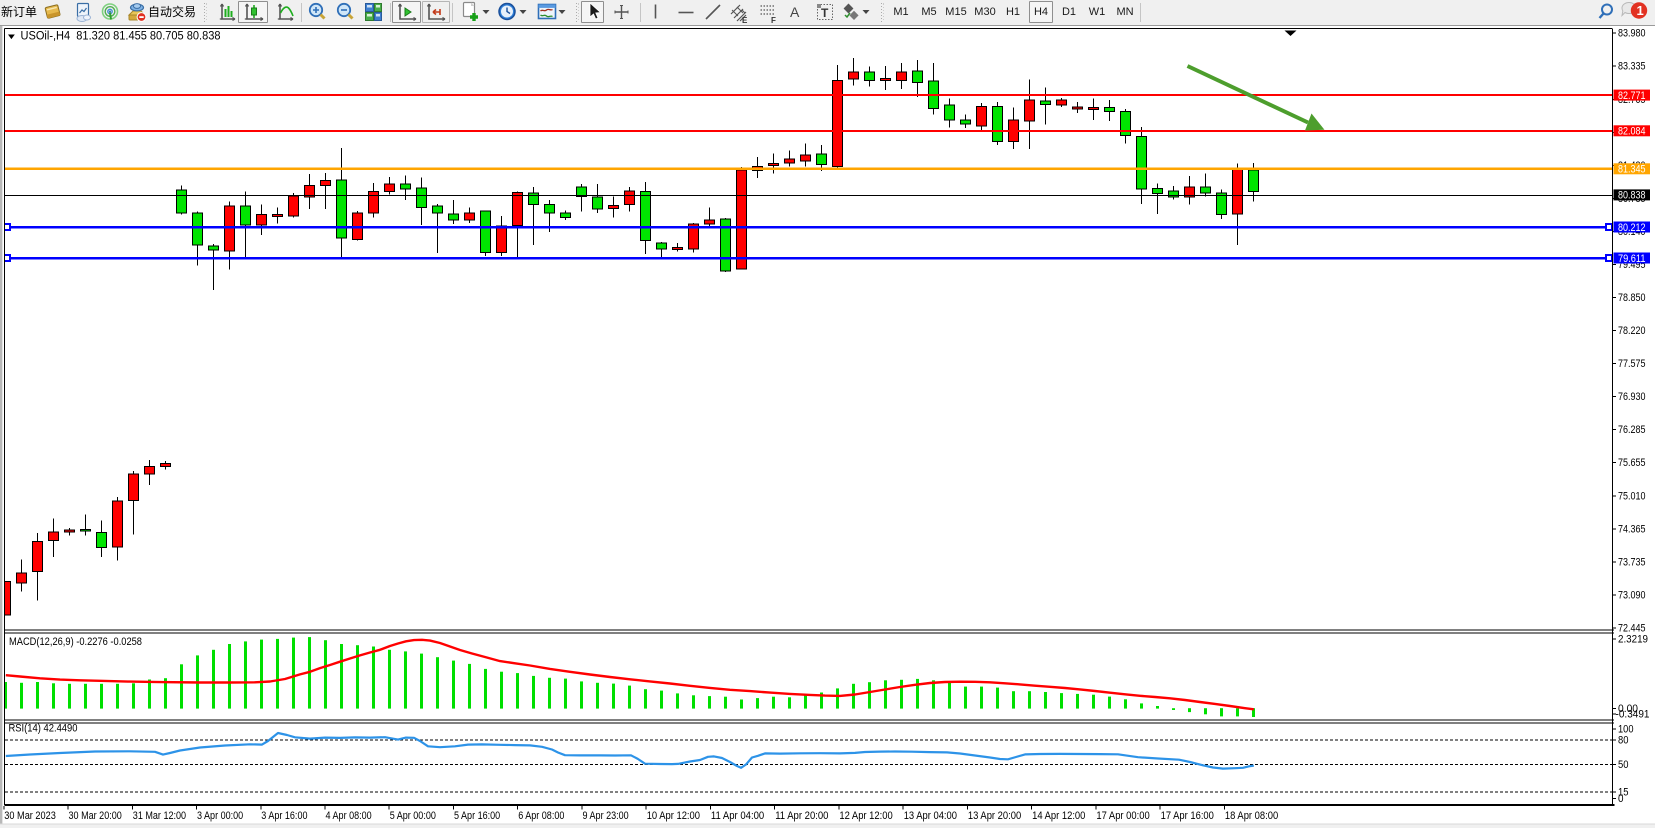 This screenshot has width=1655, height=833. What do you see at coordinates (1621, 799) in the screenshot?
I see `svg-text: 0` at bounding box center [1621, 799].